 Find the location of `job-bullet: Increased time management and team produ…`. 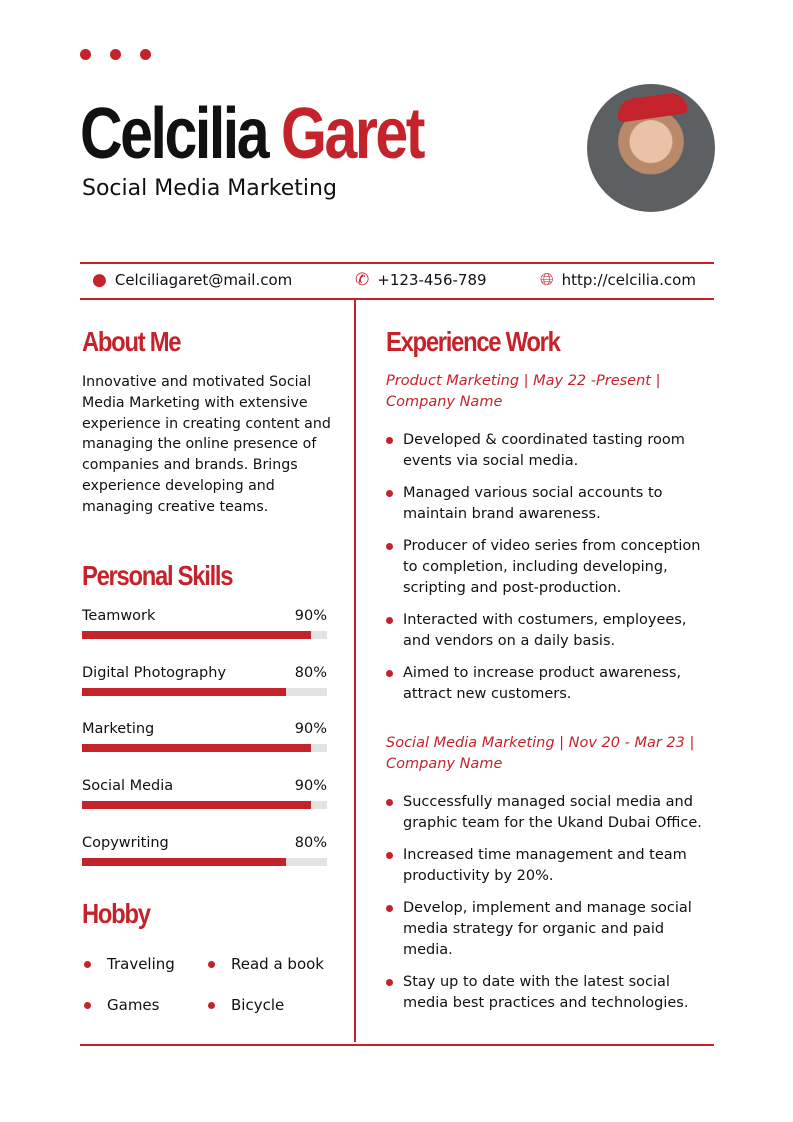

job-bullet: Increased time management and team produ… is located at coordinates (551, 866).